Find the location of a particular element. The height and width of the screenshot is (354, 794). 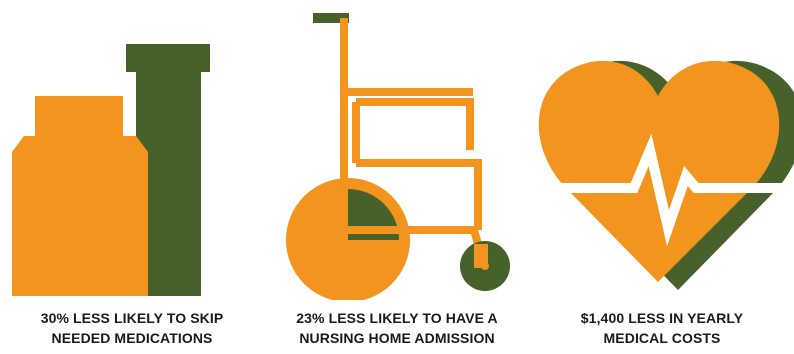

stat-caption-line-1: 30% LESS LIKELY TO SKIP is located at coordinates (132, 318).